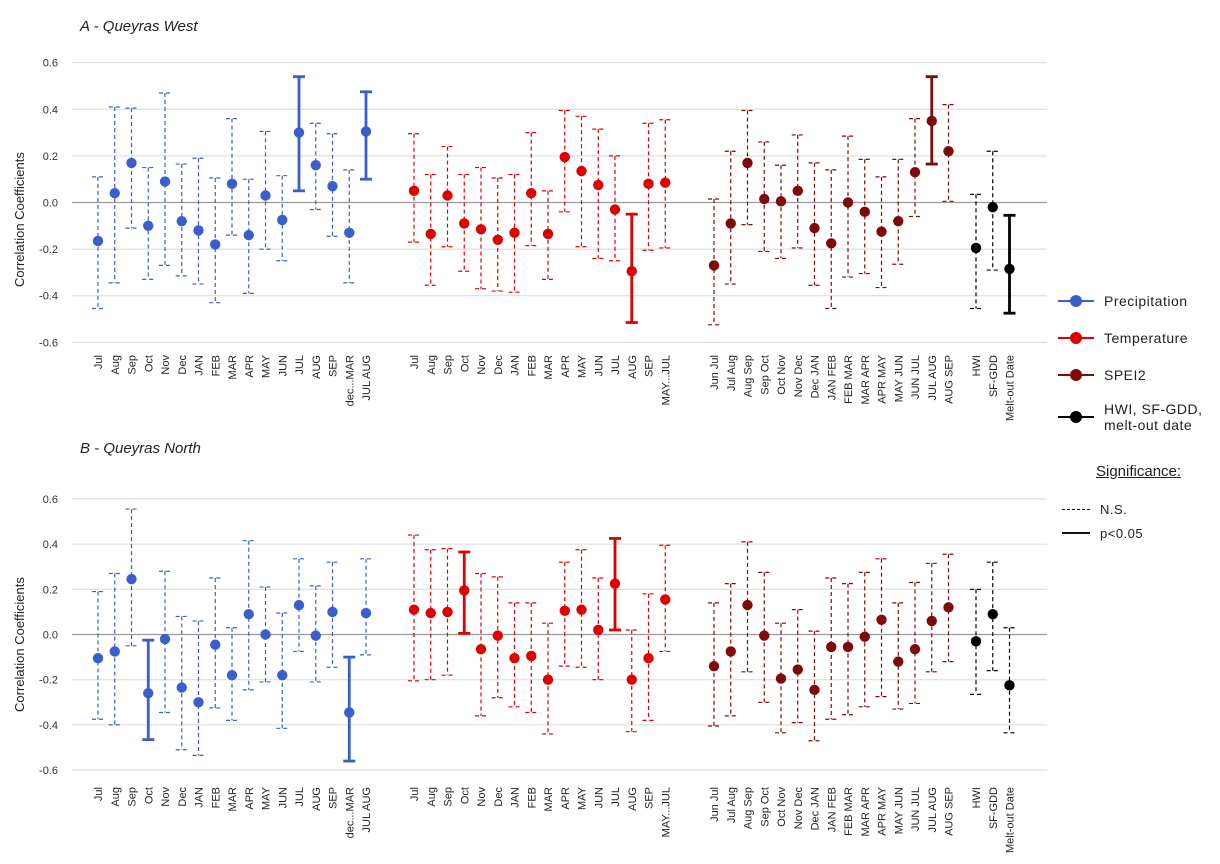  What do you see at coordinates (1076, 533) in the screenshot?
I see `solid-line-sample` at bounding box center [1076, 533].